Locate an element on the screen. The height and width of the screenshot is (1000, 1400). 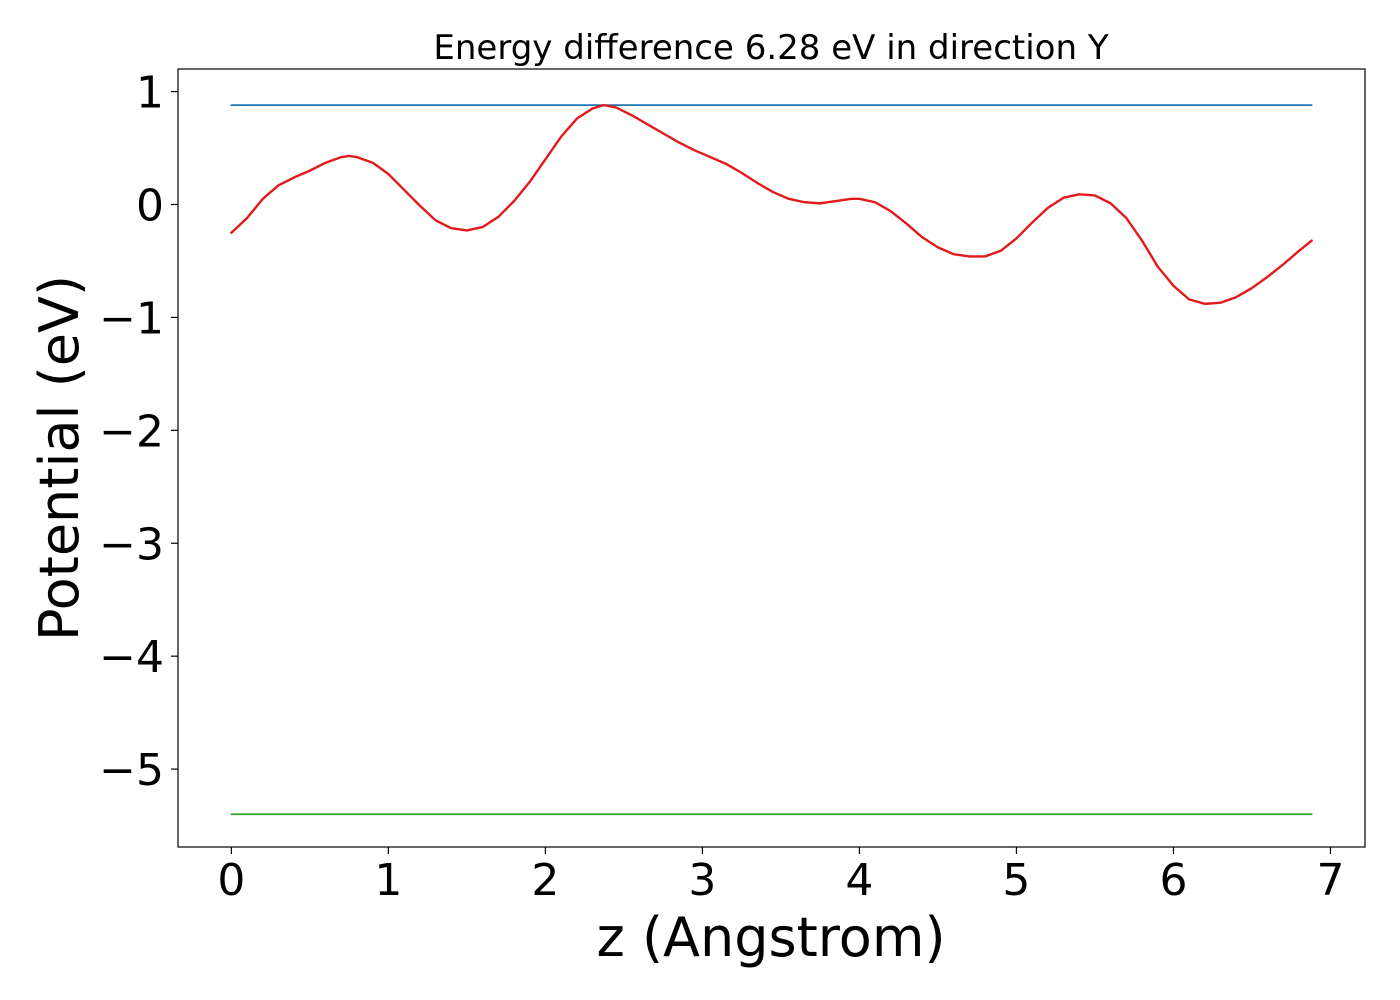
y-tick-label: −5 is located at coordinates (131, 770).